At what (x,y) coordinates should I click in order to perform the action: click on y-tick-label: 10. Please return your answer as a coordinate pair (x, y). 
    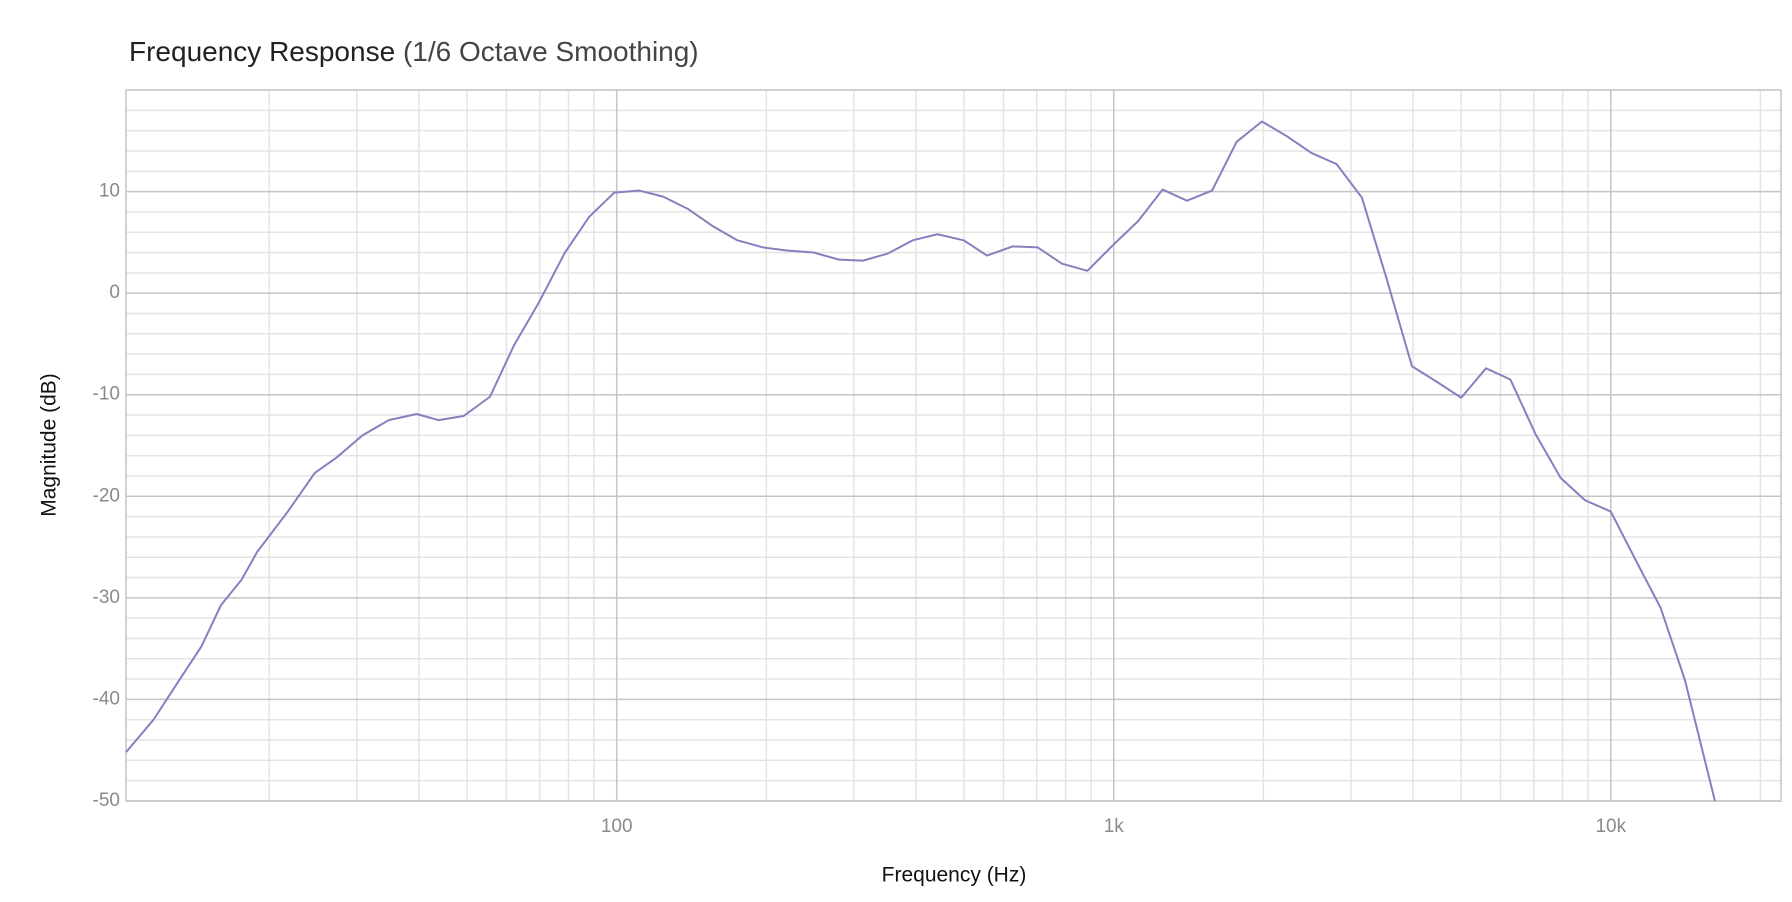
    Looking at the image, I should click on (109, 191).